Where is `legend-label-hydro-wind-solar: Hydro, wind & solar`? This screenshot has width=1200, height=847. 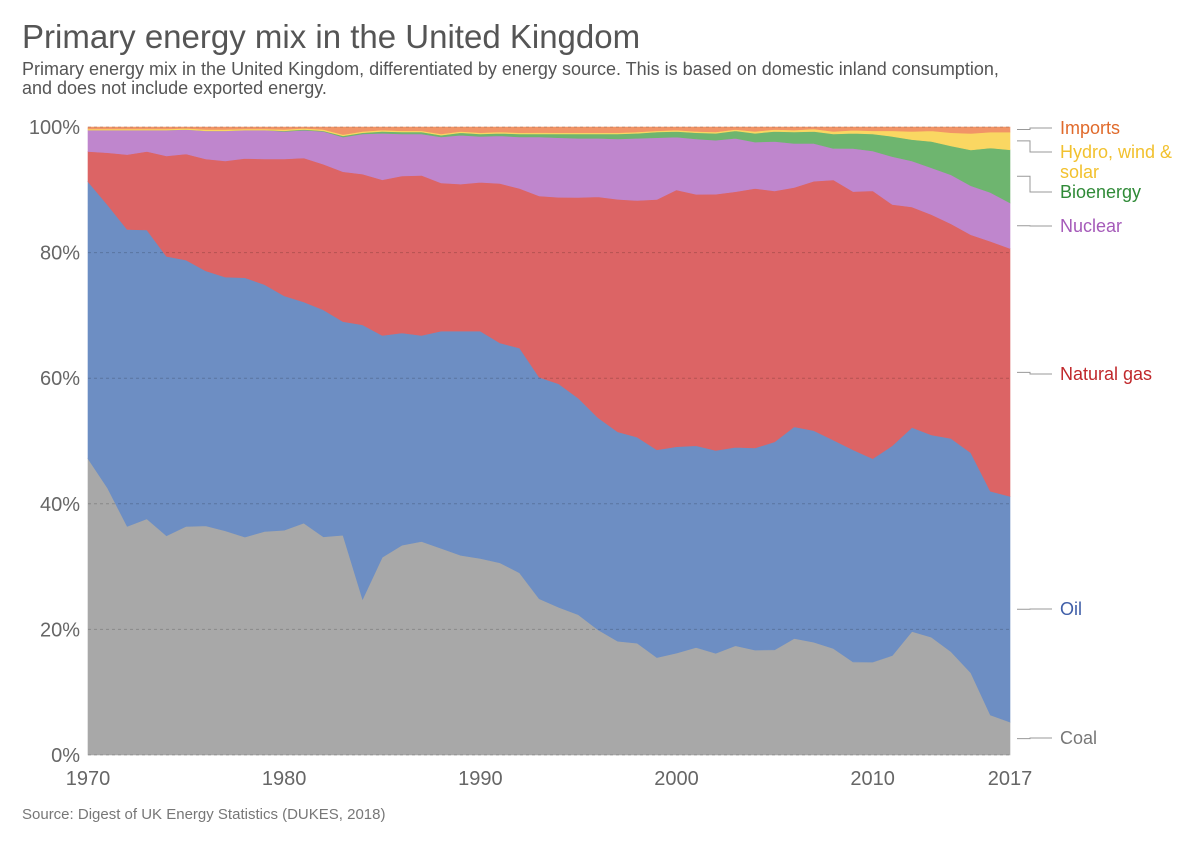 legend-label-hydro-wind-solar: Hydro, wind & solar is located at coordinates (1116, 162).